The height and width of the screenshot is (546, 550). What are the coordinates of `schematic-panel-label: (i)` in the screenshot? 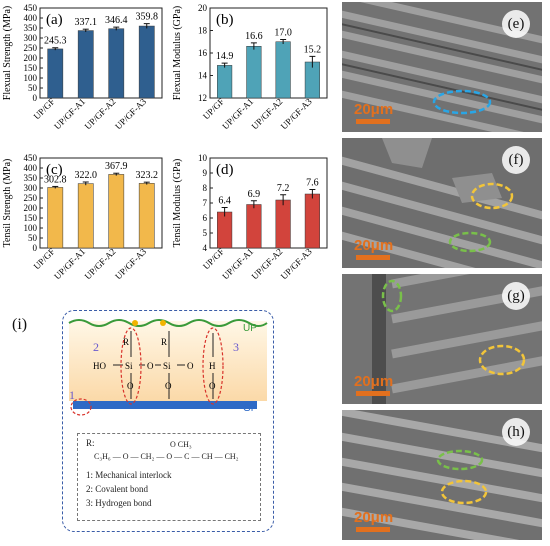 It's located at (20, 324).